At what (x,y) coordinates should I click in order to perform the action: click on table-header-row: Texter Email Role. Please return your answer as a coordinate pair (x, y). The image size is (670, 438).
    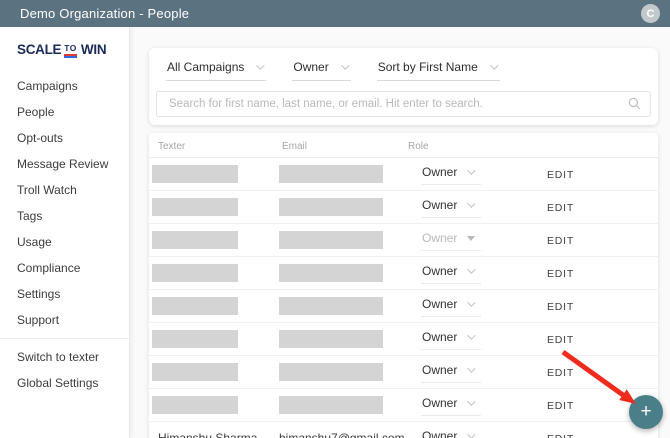
    Looking at the image, I should click on (403, 145).